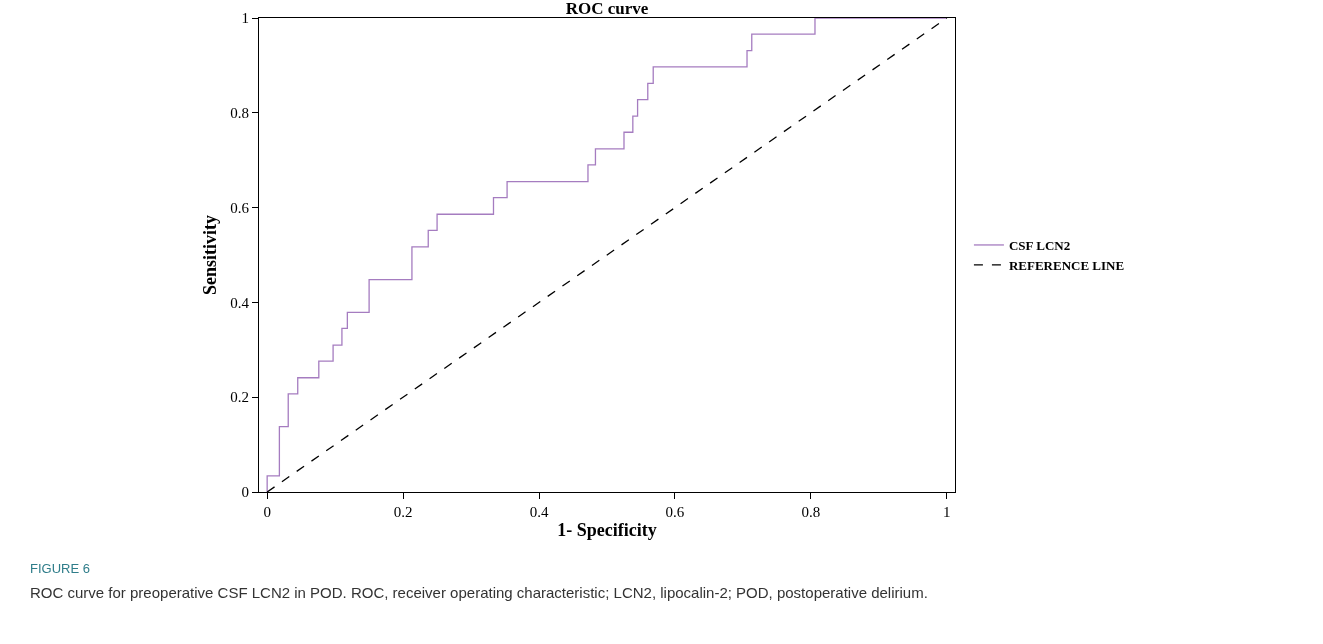  Describe the element at coordinates (267, 512) in the screenshot. I see `x-tick-label: 0` at that location.